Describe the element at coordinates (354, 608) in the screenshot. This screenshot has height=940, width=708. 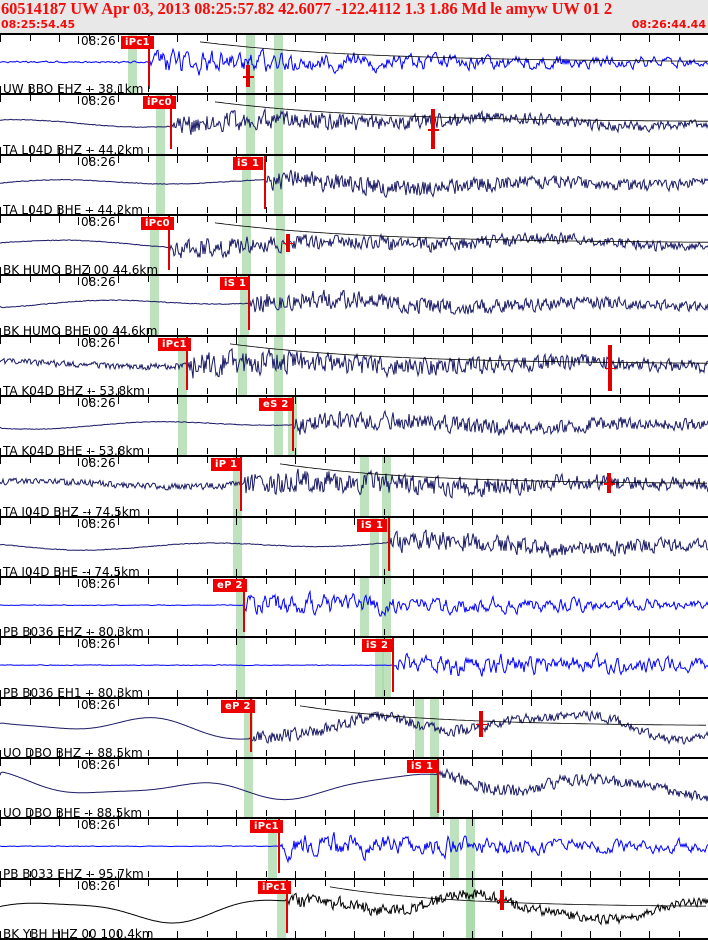
I see `trace-panel: eP 2 08:26 PB B036 EHZ -- 80.3km` at that location.